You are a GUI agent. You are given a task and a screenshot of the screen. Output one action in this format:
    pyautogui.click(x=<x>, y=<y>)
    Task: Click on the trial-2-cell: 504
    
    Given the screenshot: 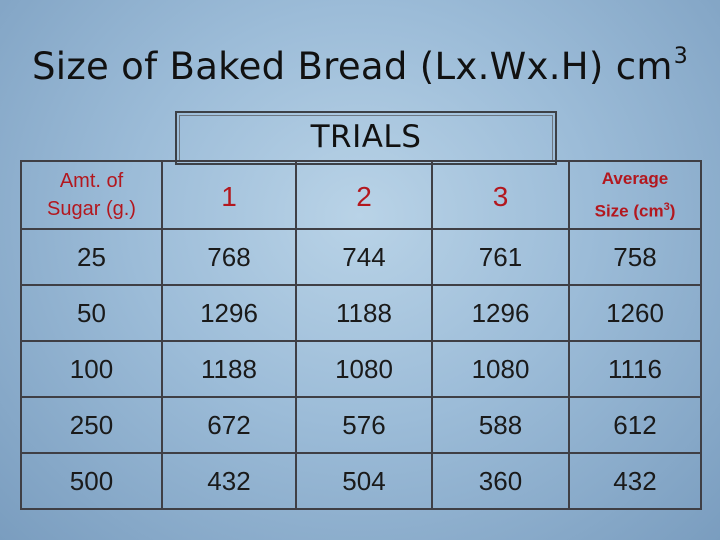 What is the action you would take?
    pyautogui.click(x=364, y=481)
    